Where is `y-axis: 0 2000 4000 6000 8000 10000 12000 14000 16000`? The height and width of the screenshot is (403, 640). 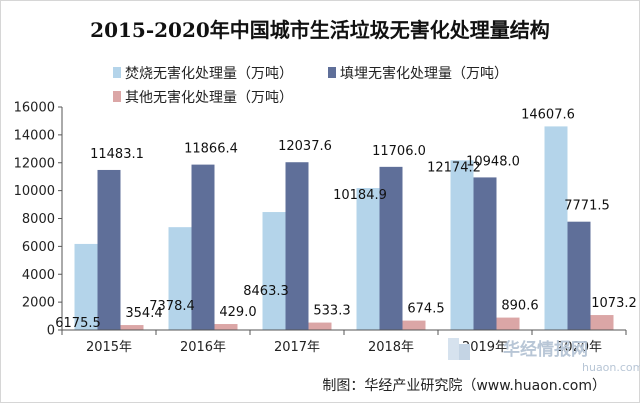 y-axis: 0 2000 4000 6000 8000 10000 12000 14000 16000 is located at coordinates (38, 220).